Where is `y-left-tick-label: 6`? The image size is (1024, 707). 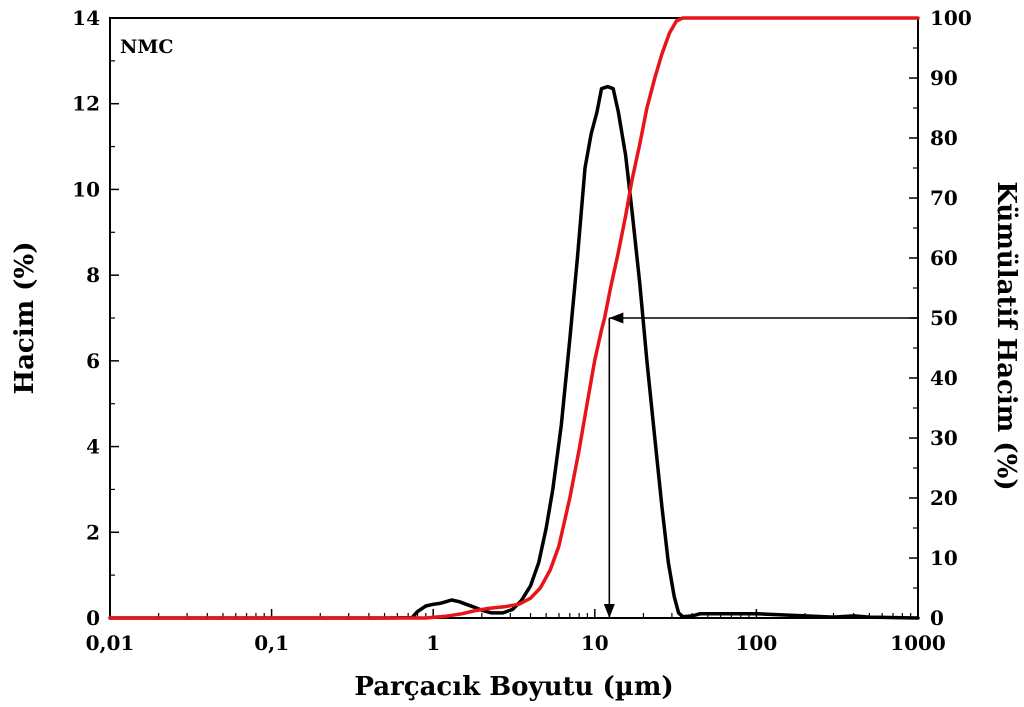 y-left-tick-label: 6 is located at coordinates (93, 361).